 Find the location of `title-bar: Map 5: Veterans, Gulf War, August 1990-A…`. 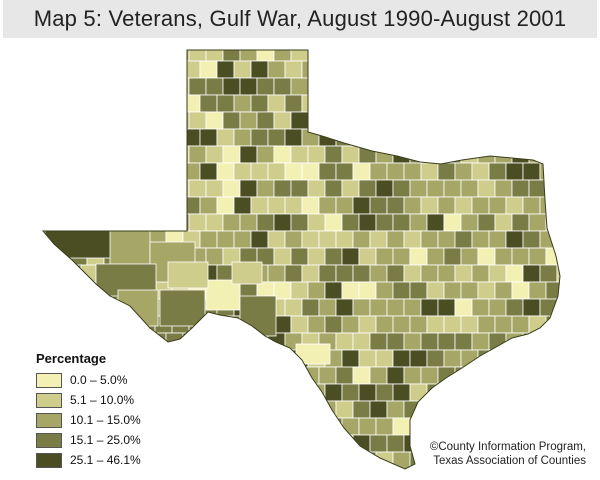

title-bar: Map 5: Veterans, Gulf War, August 1990-A… is located at coordinates (300, 19).